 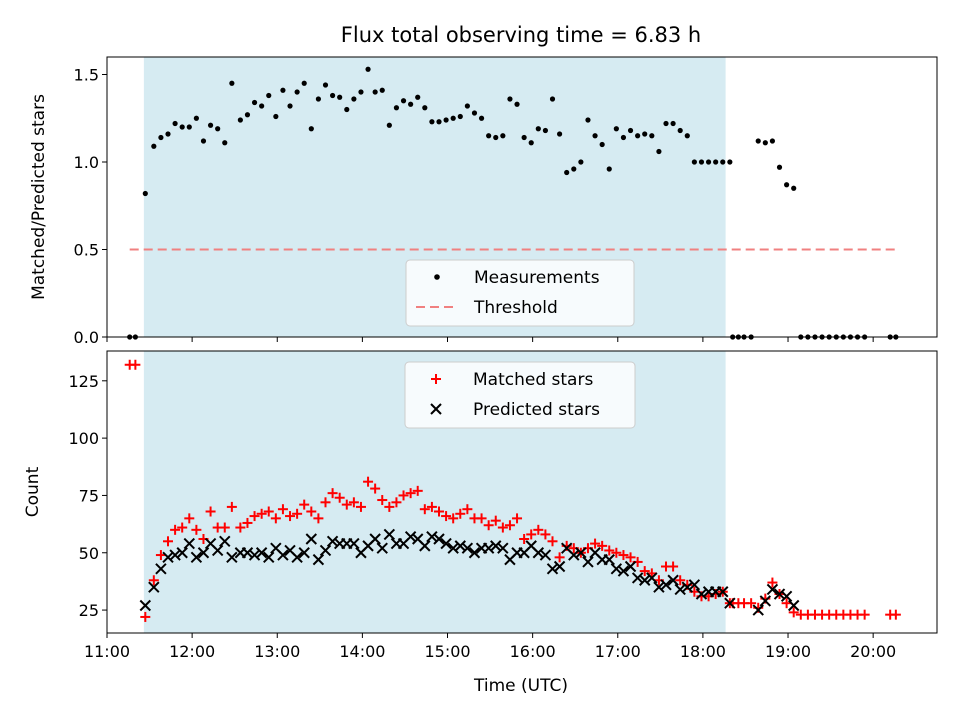 I want to click on x-tick-label: 13:00, so click(x=277, y=651).